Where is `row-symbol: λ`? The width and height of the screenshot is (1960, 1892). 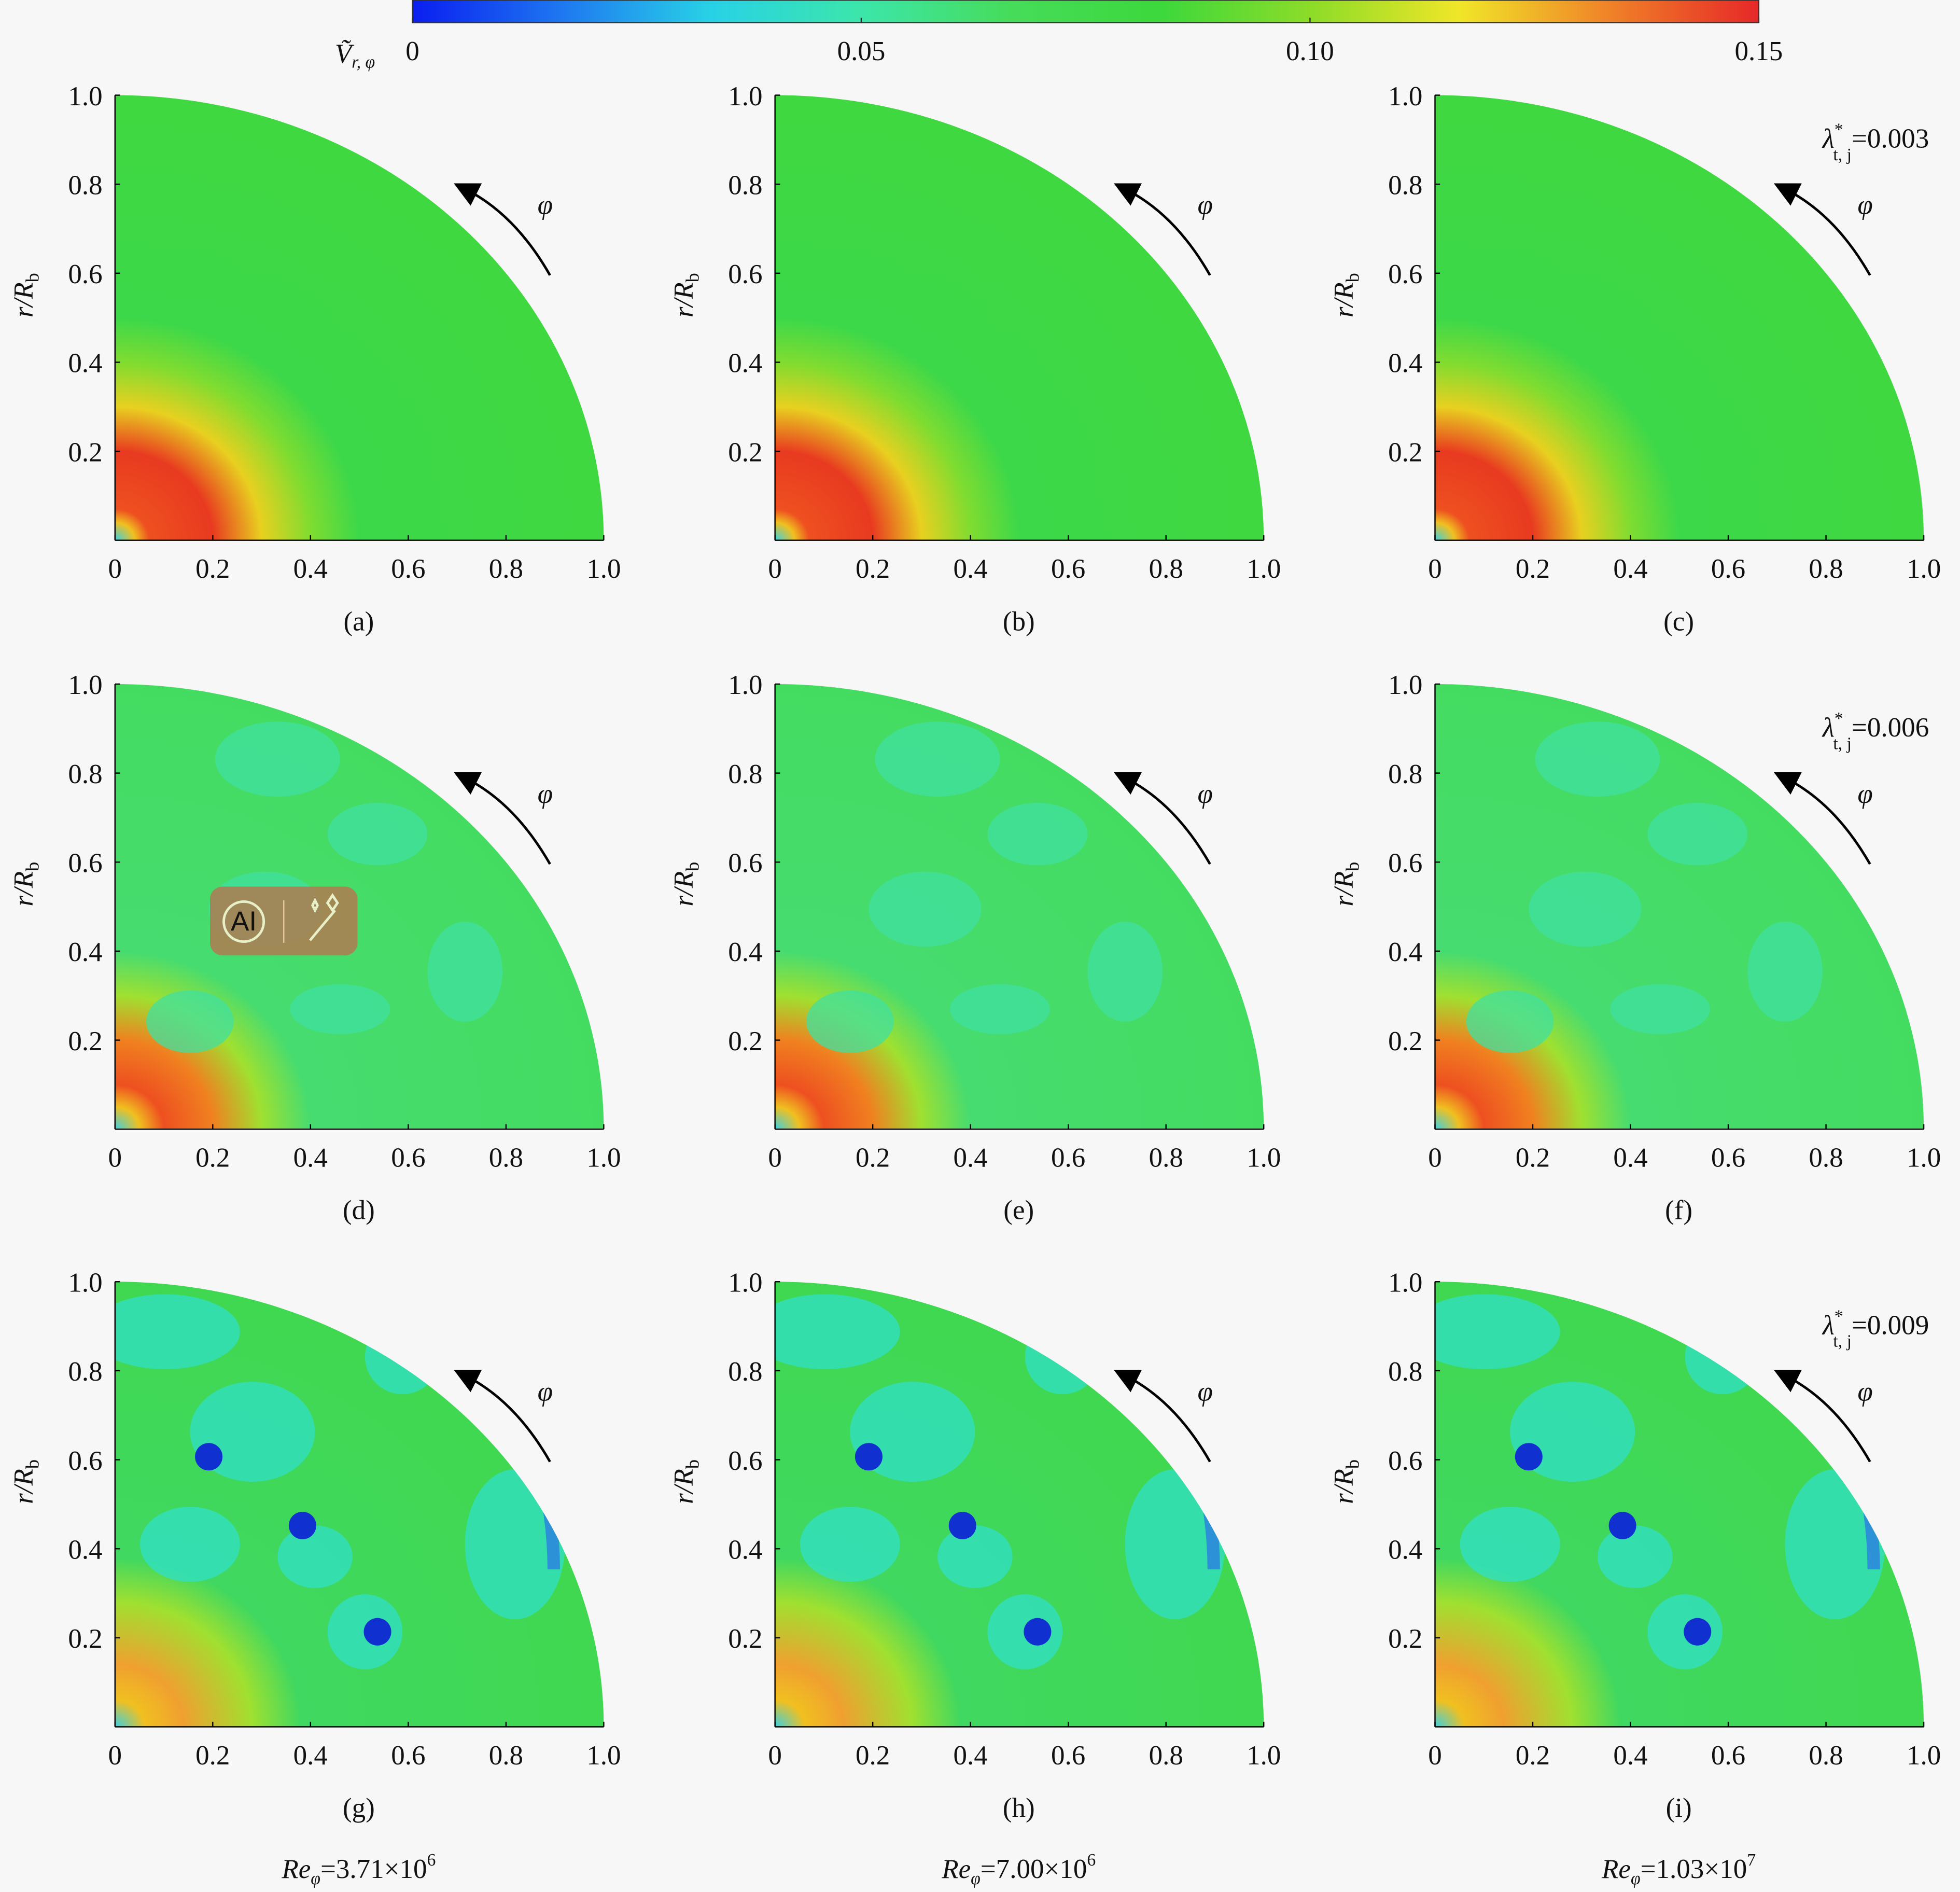 row-symbol: λ is located at coordinates (1828, 139).